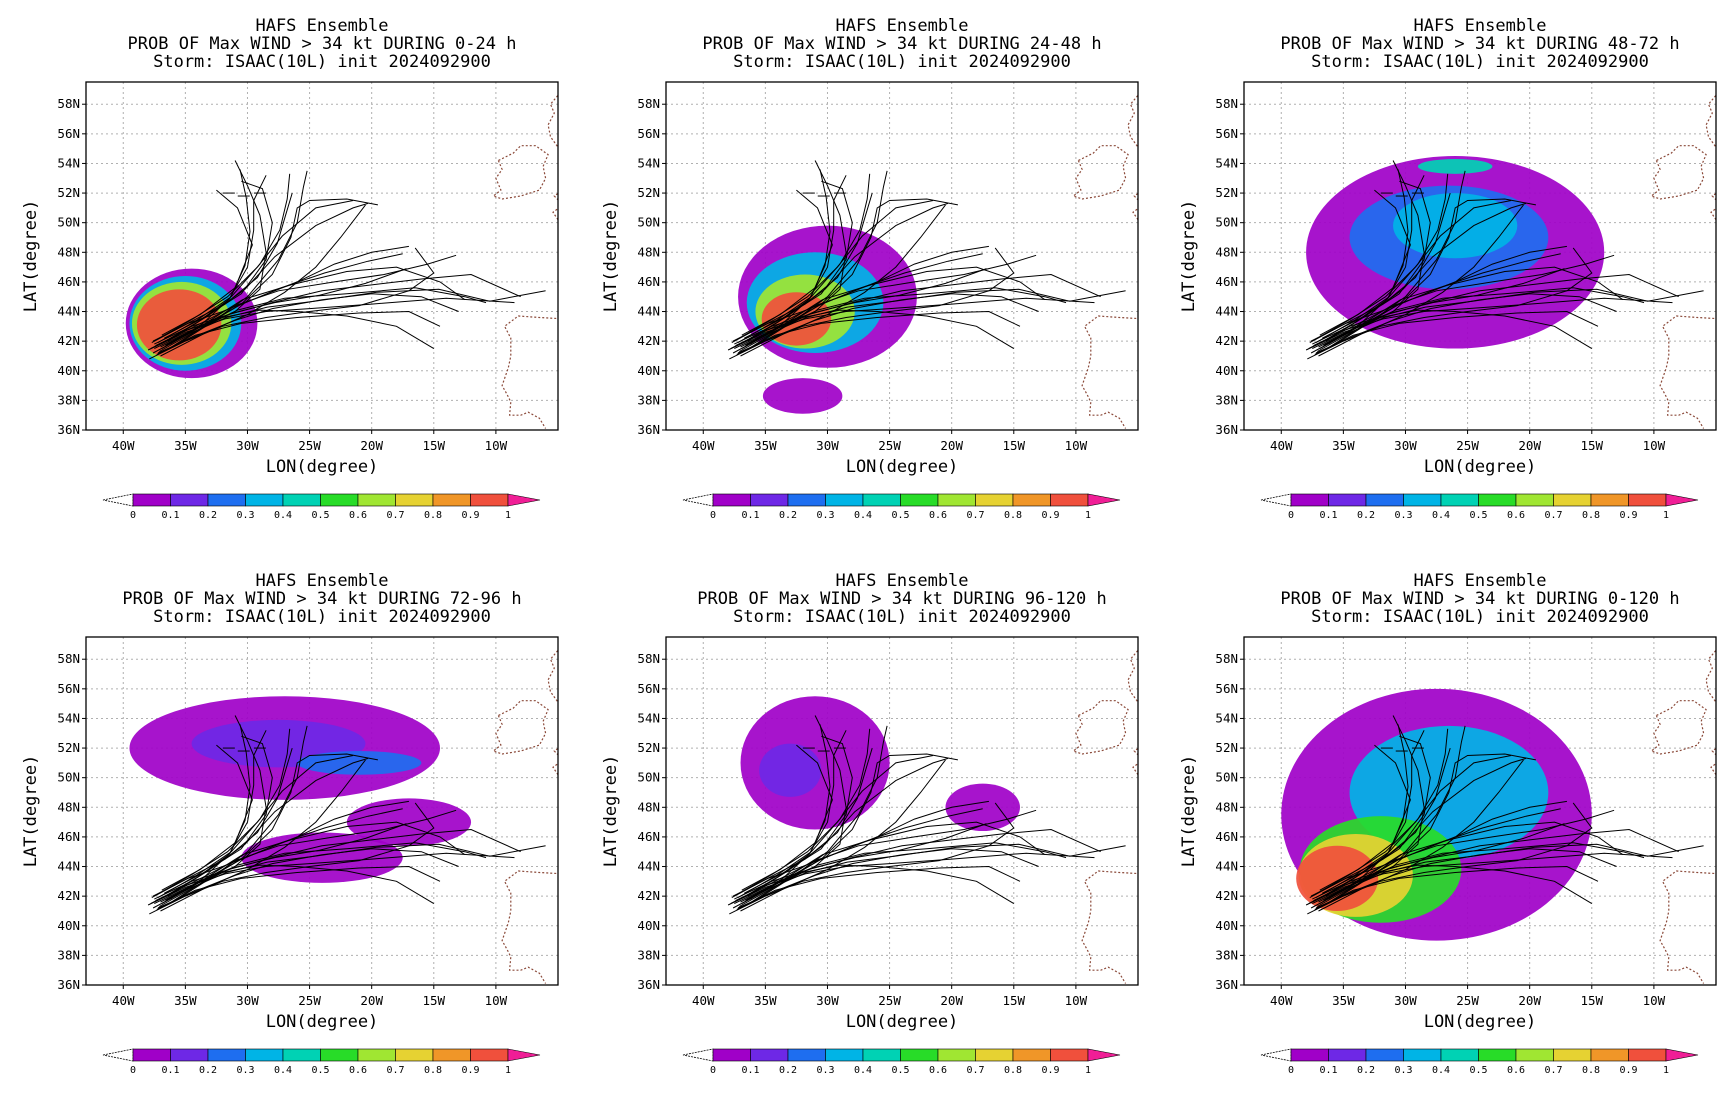 This screenshot has height=1108, width=1731. What do you see at coordinates (951, 1000) in the screenshot?
I see `lon-tick-label: 20W` at bounding box center [951, 1000].